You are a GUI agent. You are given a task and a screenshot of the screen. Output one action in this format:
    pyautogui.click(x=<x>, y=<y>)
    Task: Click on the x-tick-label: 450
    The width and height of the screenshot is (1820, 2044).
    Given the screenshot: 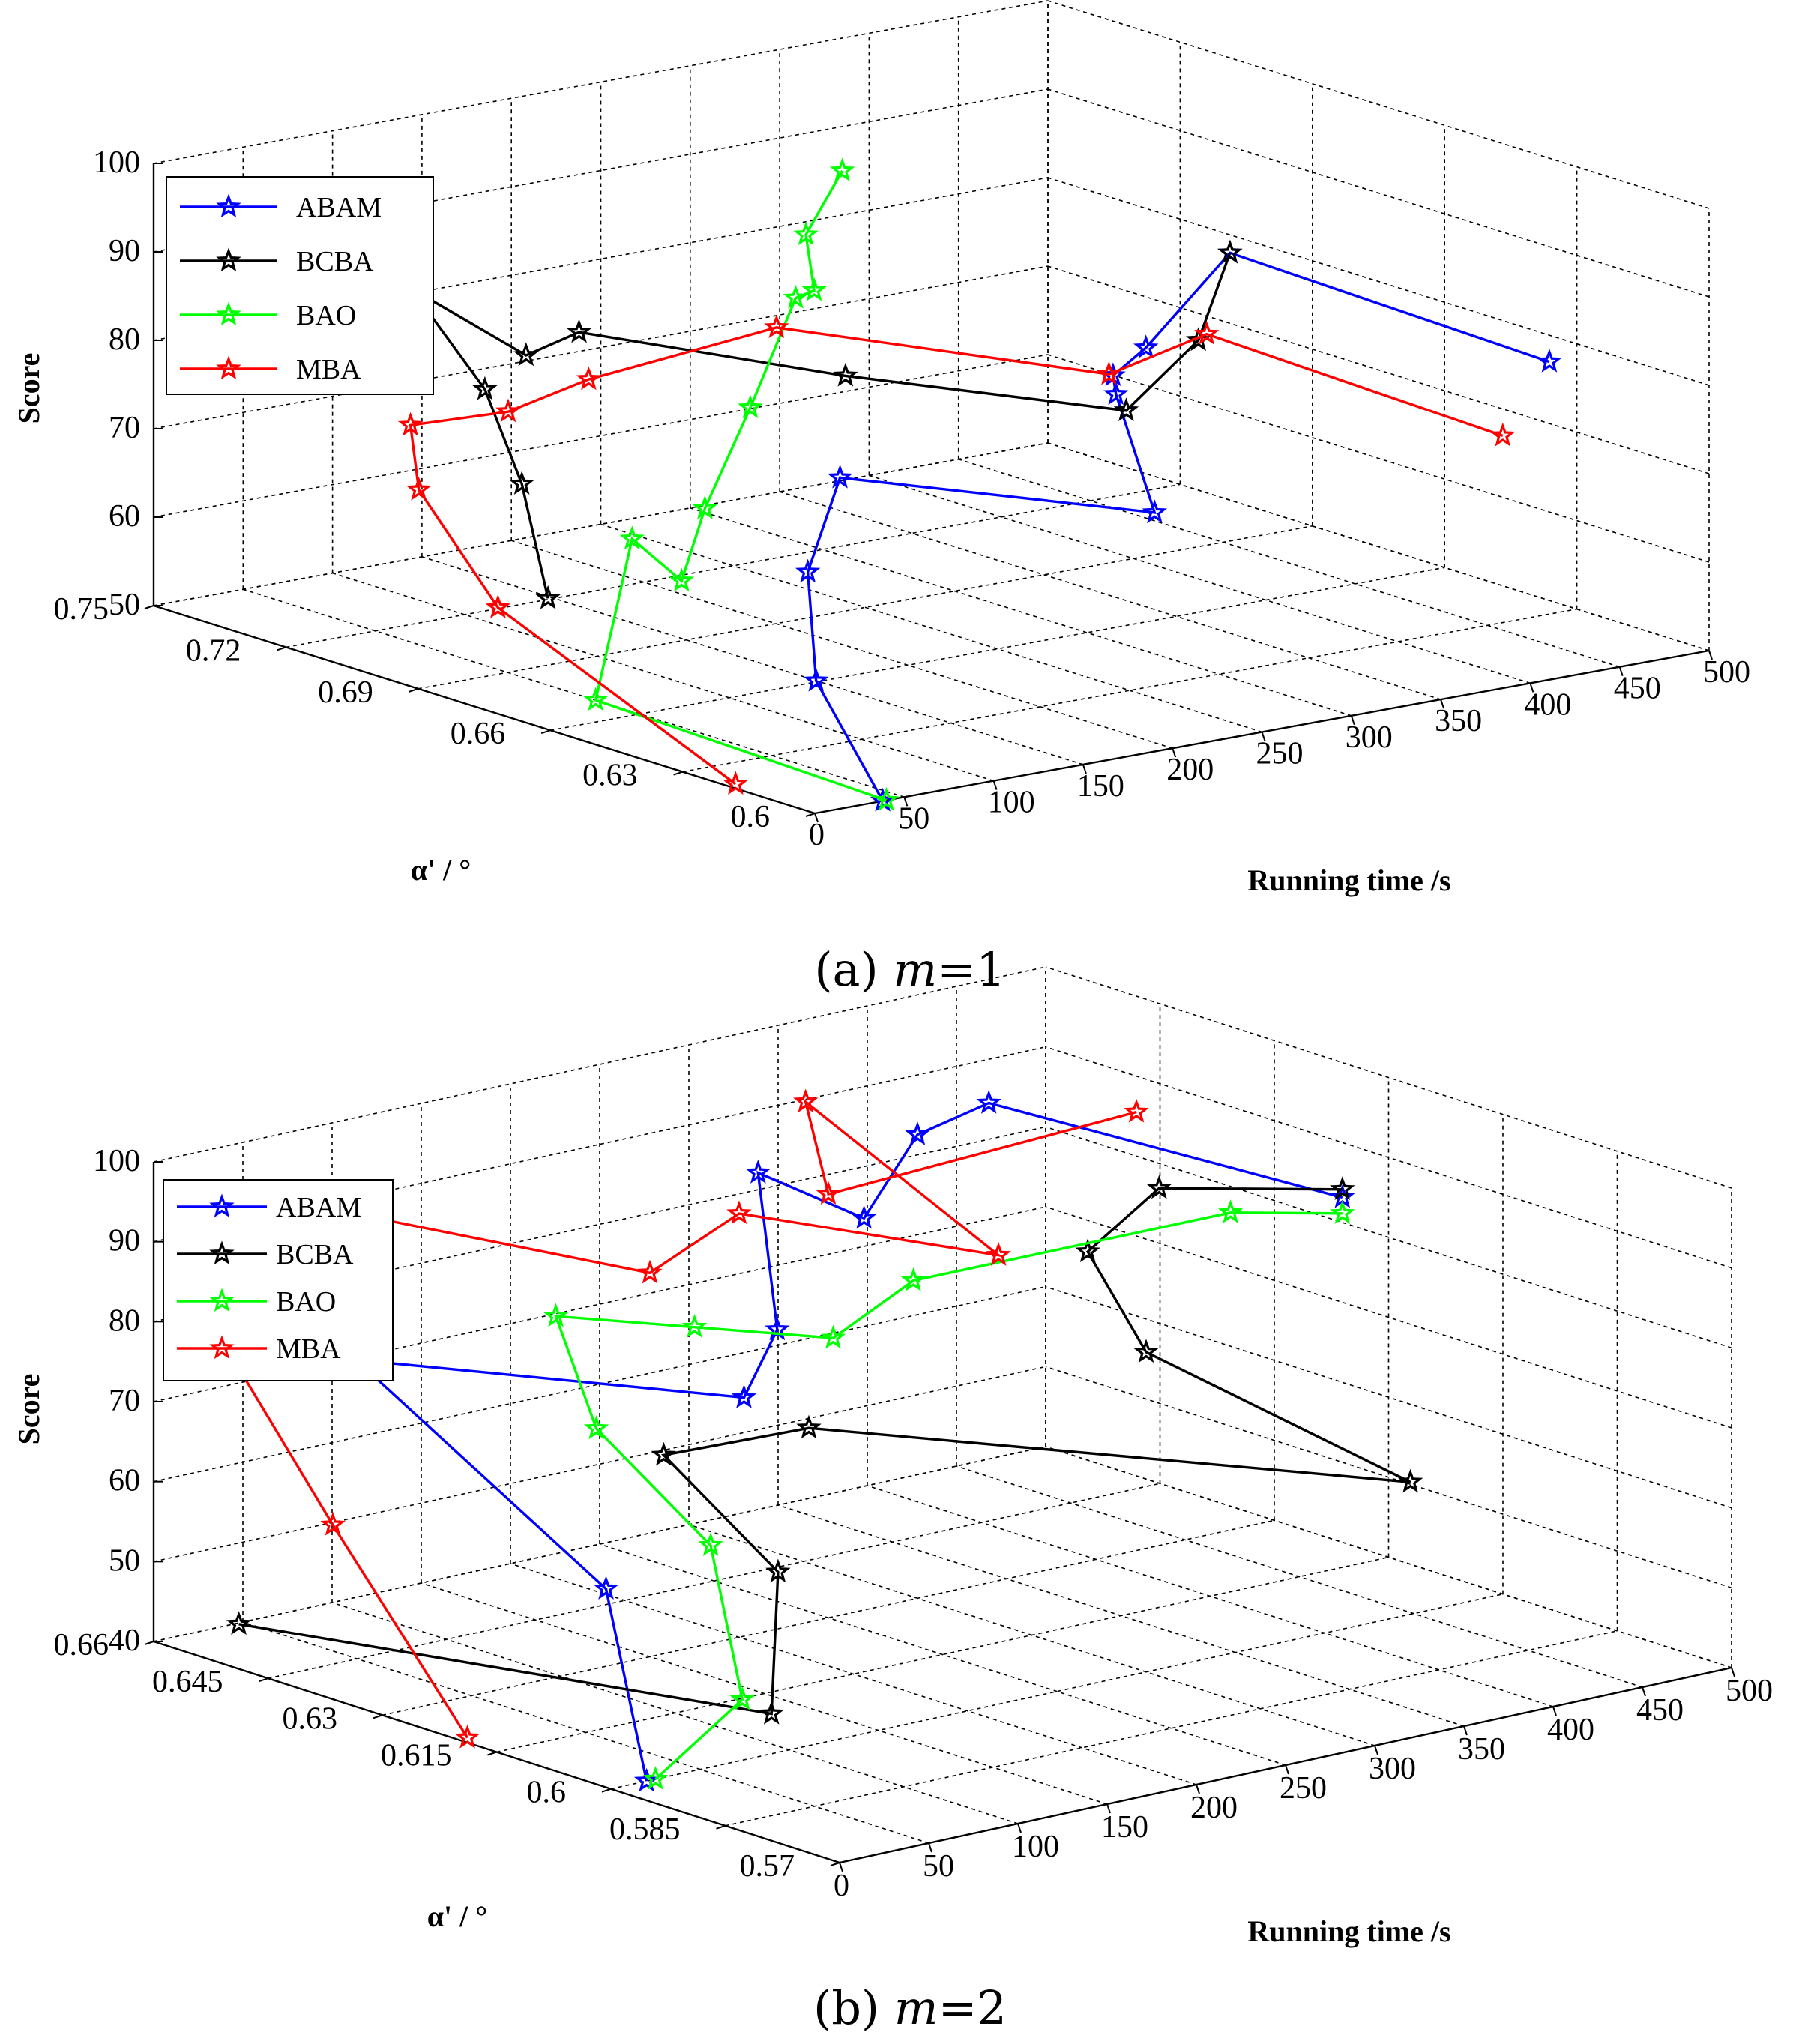 What is the action you would take?
    pyautogui.click(x=1637, y=689)
    